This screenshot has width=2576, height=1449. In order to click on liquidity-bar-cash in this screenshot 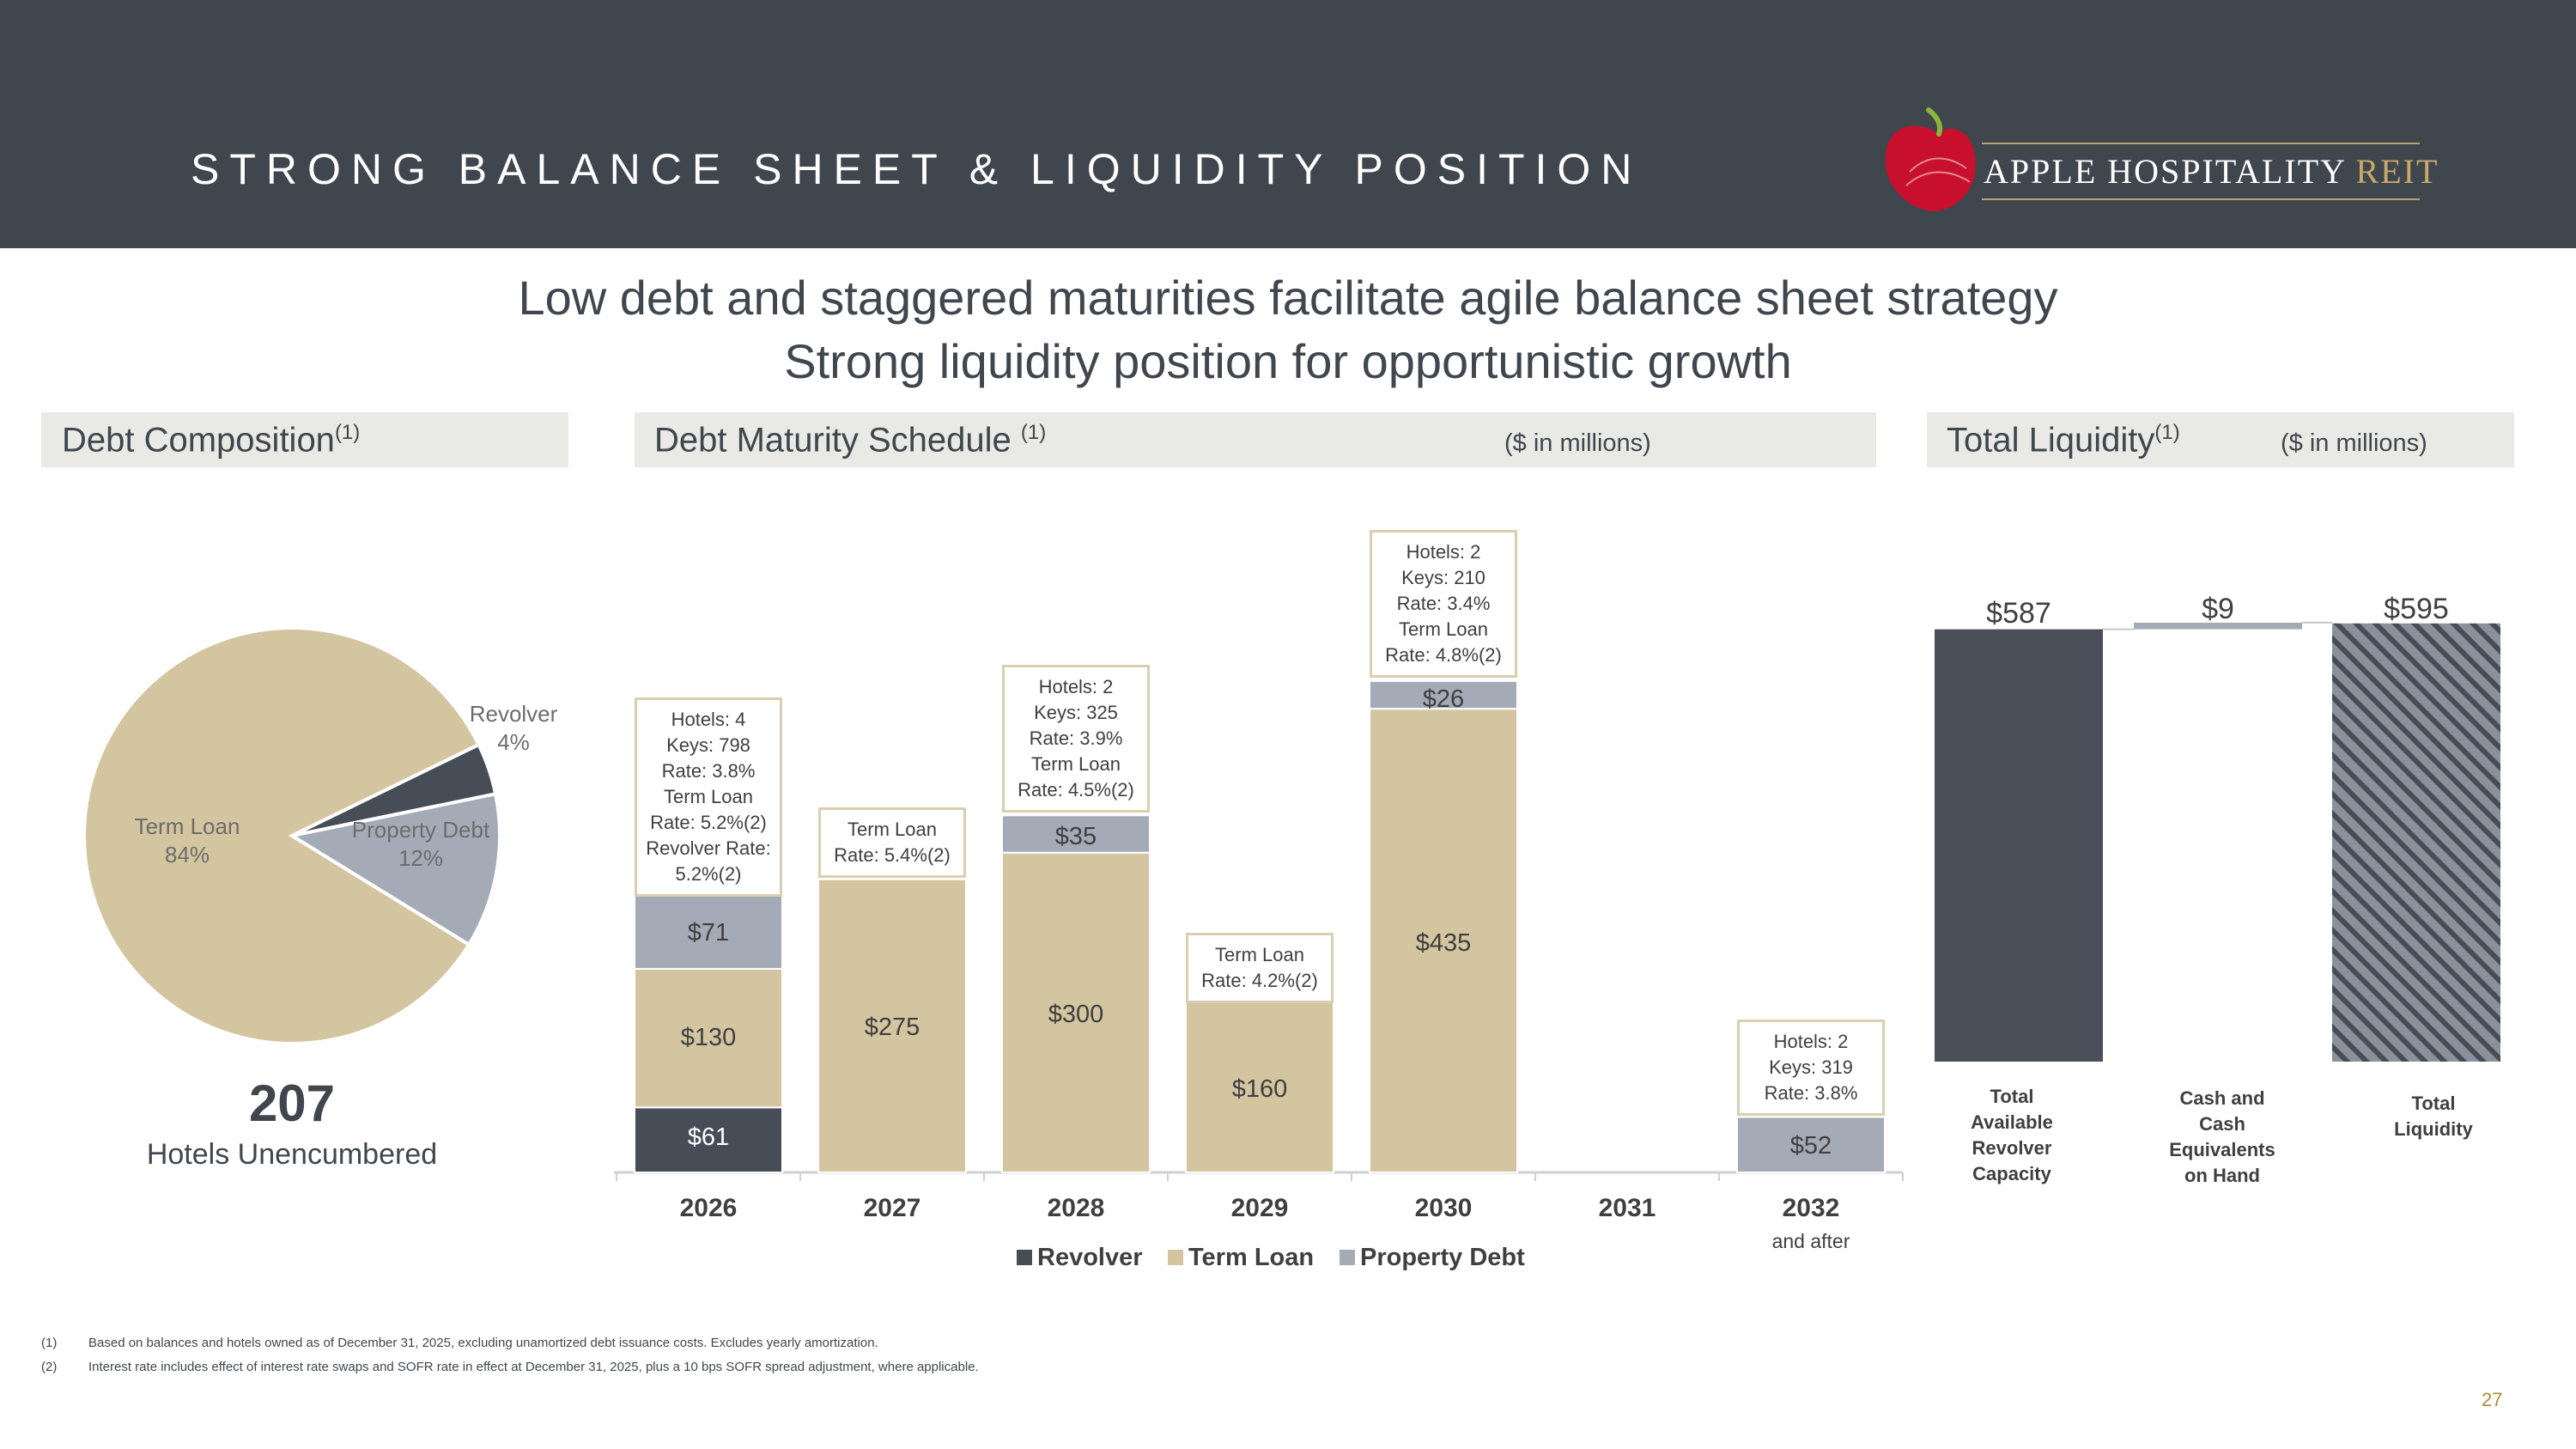, I will do `click(2218, 626)`.